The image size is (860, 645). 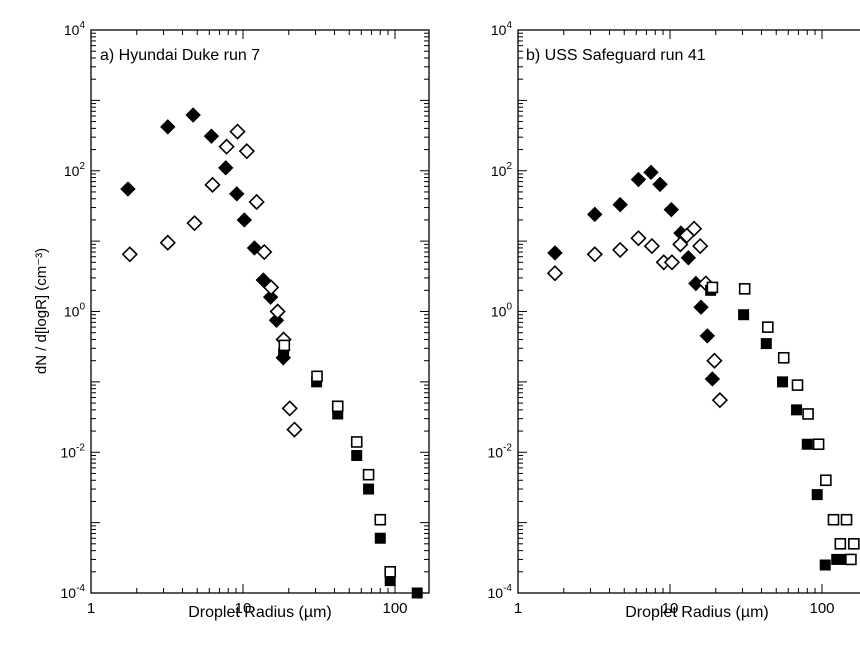 What do you see at coordinates (180, 55) in the screenshot?
I see `chart-title: a) Hyundai Duke run 7` at bounding box center [180, 55].